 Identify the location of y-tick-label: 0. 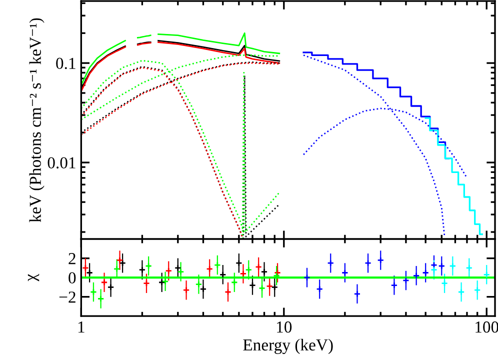
(72, 278).